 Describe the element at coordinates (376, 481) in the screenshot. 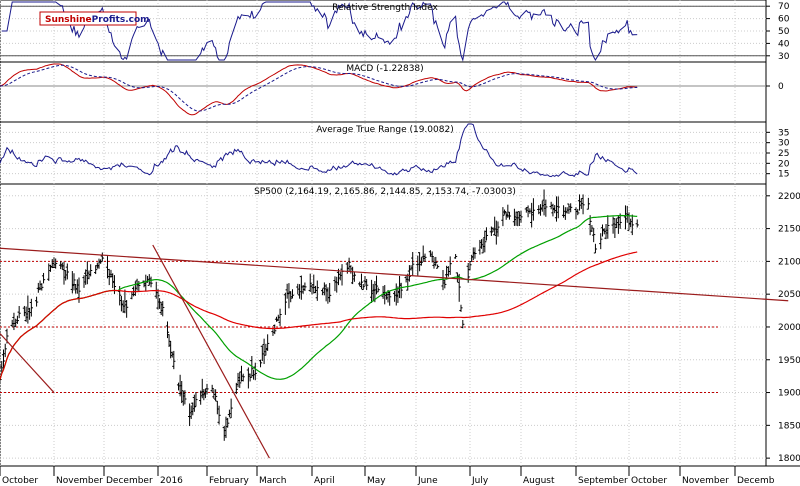

I see `month-label: May` at that location.